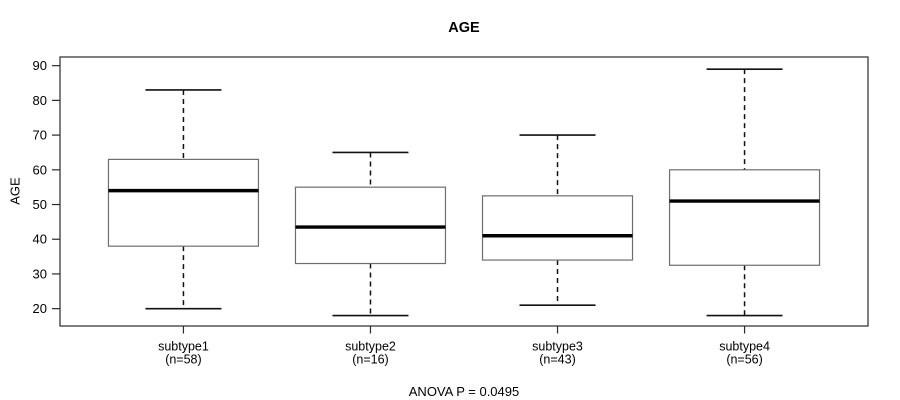 This screenshot has height=400, width=900. I want to click on group-label: subtype1, so click(183, 347).